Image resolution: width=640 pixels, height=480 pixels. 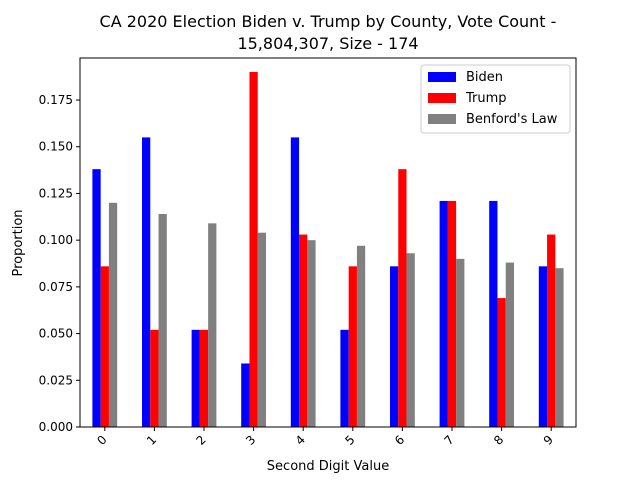 I want to click on x-tick-label: 0, so click(x=101, y=440).